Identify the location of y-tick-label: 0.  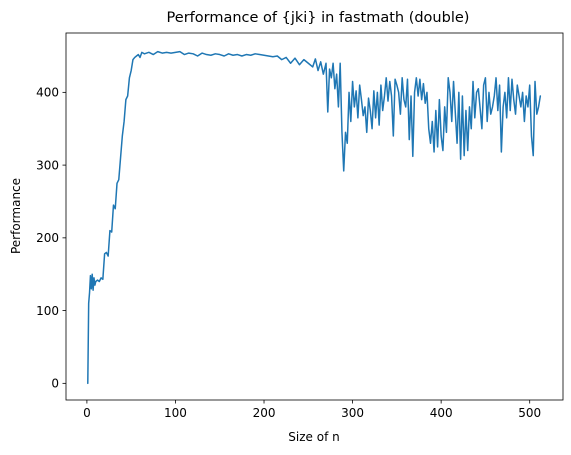
(55, 384).